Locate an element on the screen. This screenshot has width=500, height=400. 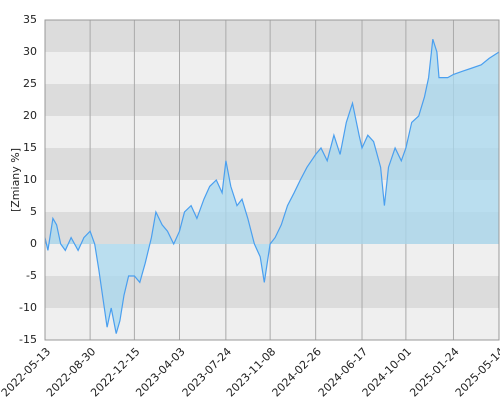
y-tick-label: 30 is located at coordinates (30, 51).